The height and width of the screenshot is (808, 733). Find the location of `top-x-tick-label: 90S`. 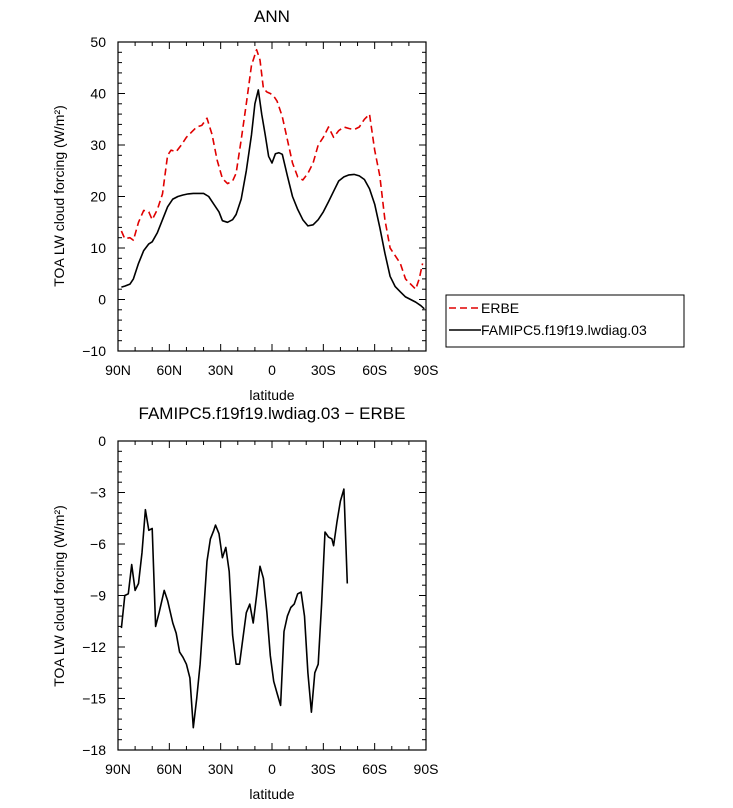

top-x-tick-label: 90S is located at coordinates (426, 370).